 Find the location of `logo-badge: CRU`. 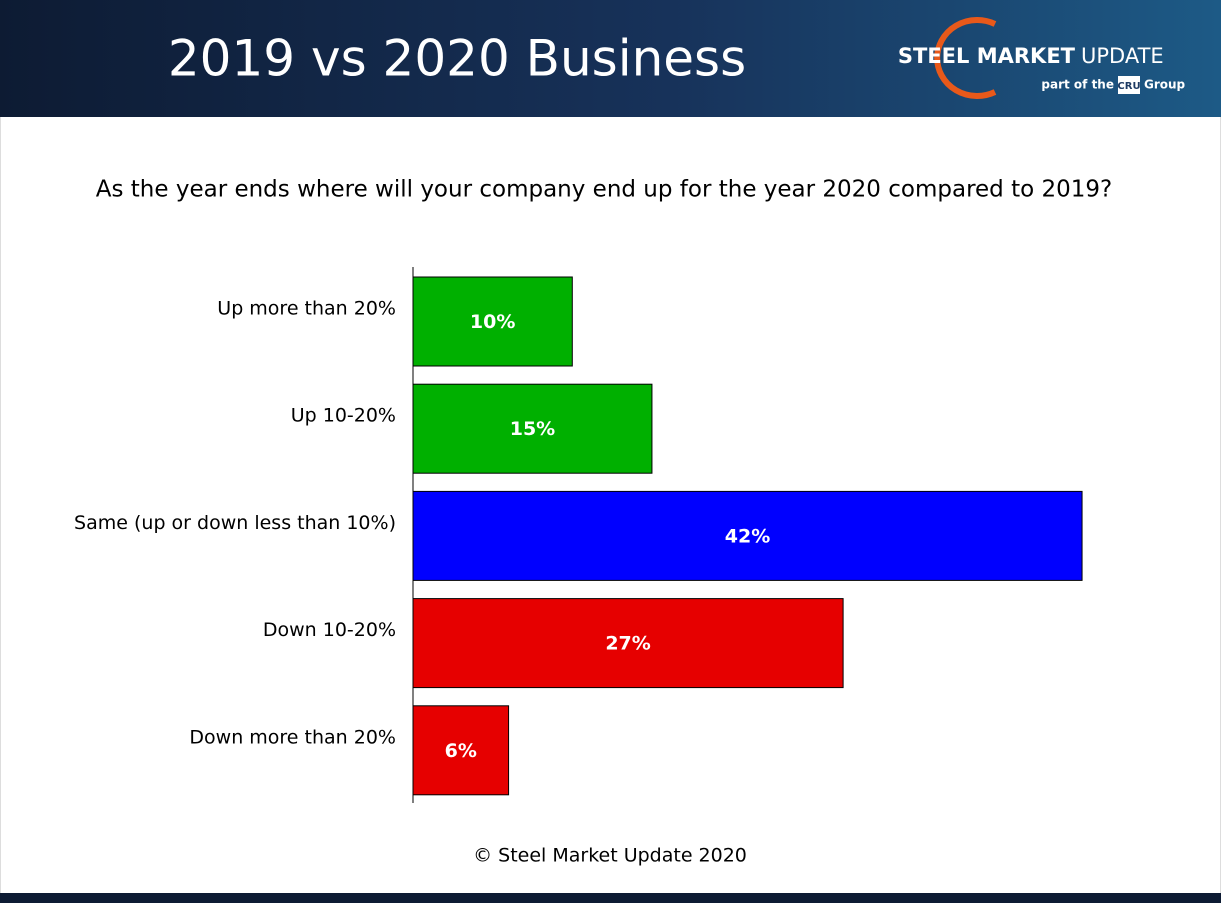

logo-badge: CRU is located at coordinates (1128, 86).